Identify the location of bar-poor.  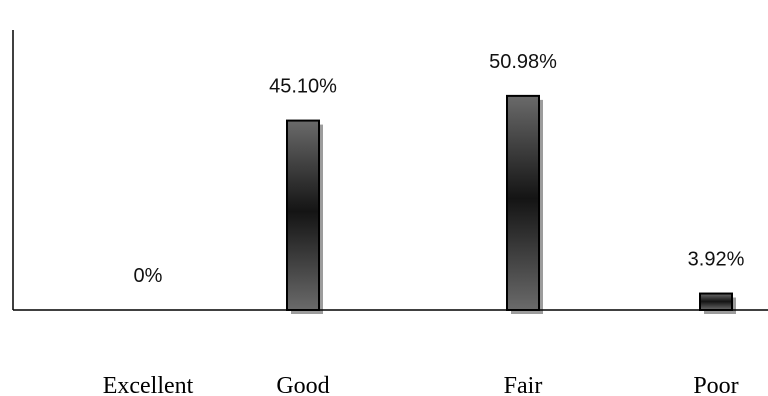
(716, 302).